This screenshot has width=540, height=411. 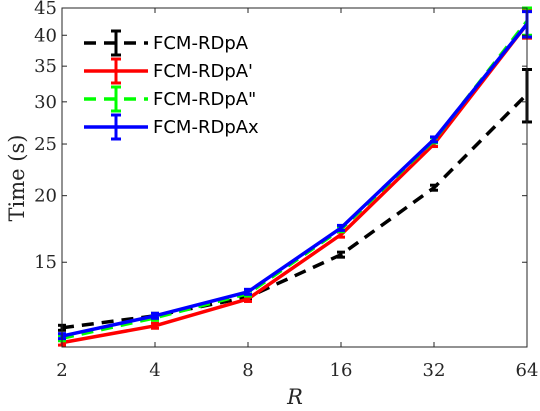 I want to click on x-tick-label: 32, so click(x=434, y=370).